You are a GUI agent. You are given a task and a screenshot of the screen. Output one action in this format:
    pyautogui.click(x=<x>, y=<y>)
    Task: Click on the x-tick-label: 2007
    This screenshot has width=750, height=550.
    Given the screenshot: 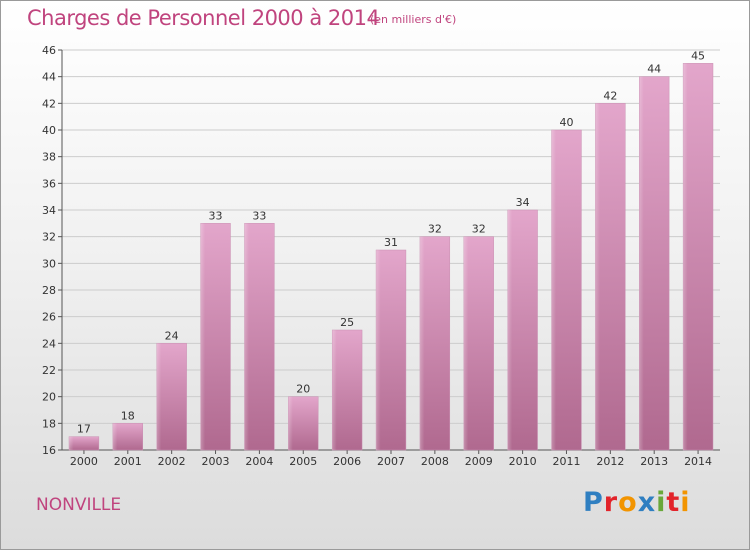 What is the action you would take?
    pyautogui.click(x=391, y=461)
    